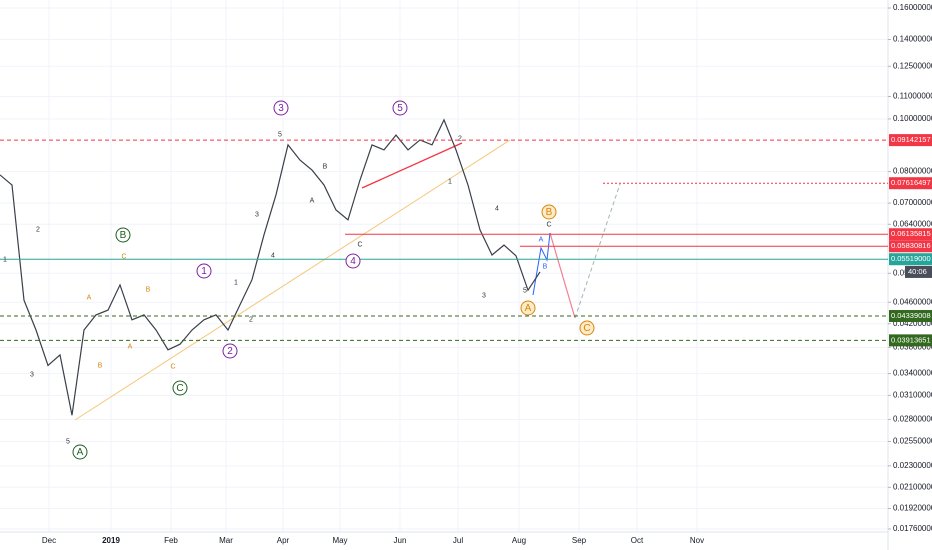 This screenshot has width=932, height=550. What do you see at coordinates (912, 441) in the screenshot?
I see `y-tick-label: 0.02550000` at bounding box center [912, 441].